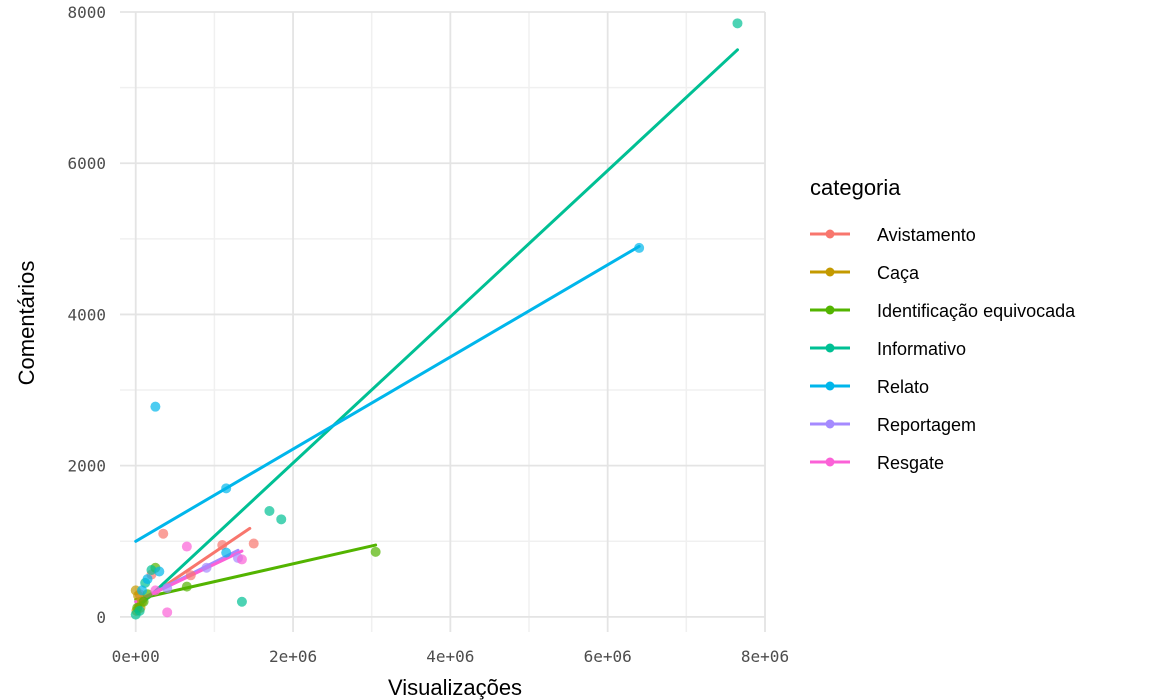  Describe the element at coordinates (865, 273) in the screenshot. I see `legend-item-caca: Caça` at that location.